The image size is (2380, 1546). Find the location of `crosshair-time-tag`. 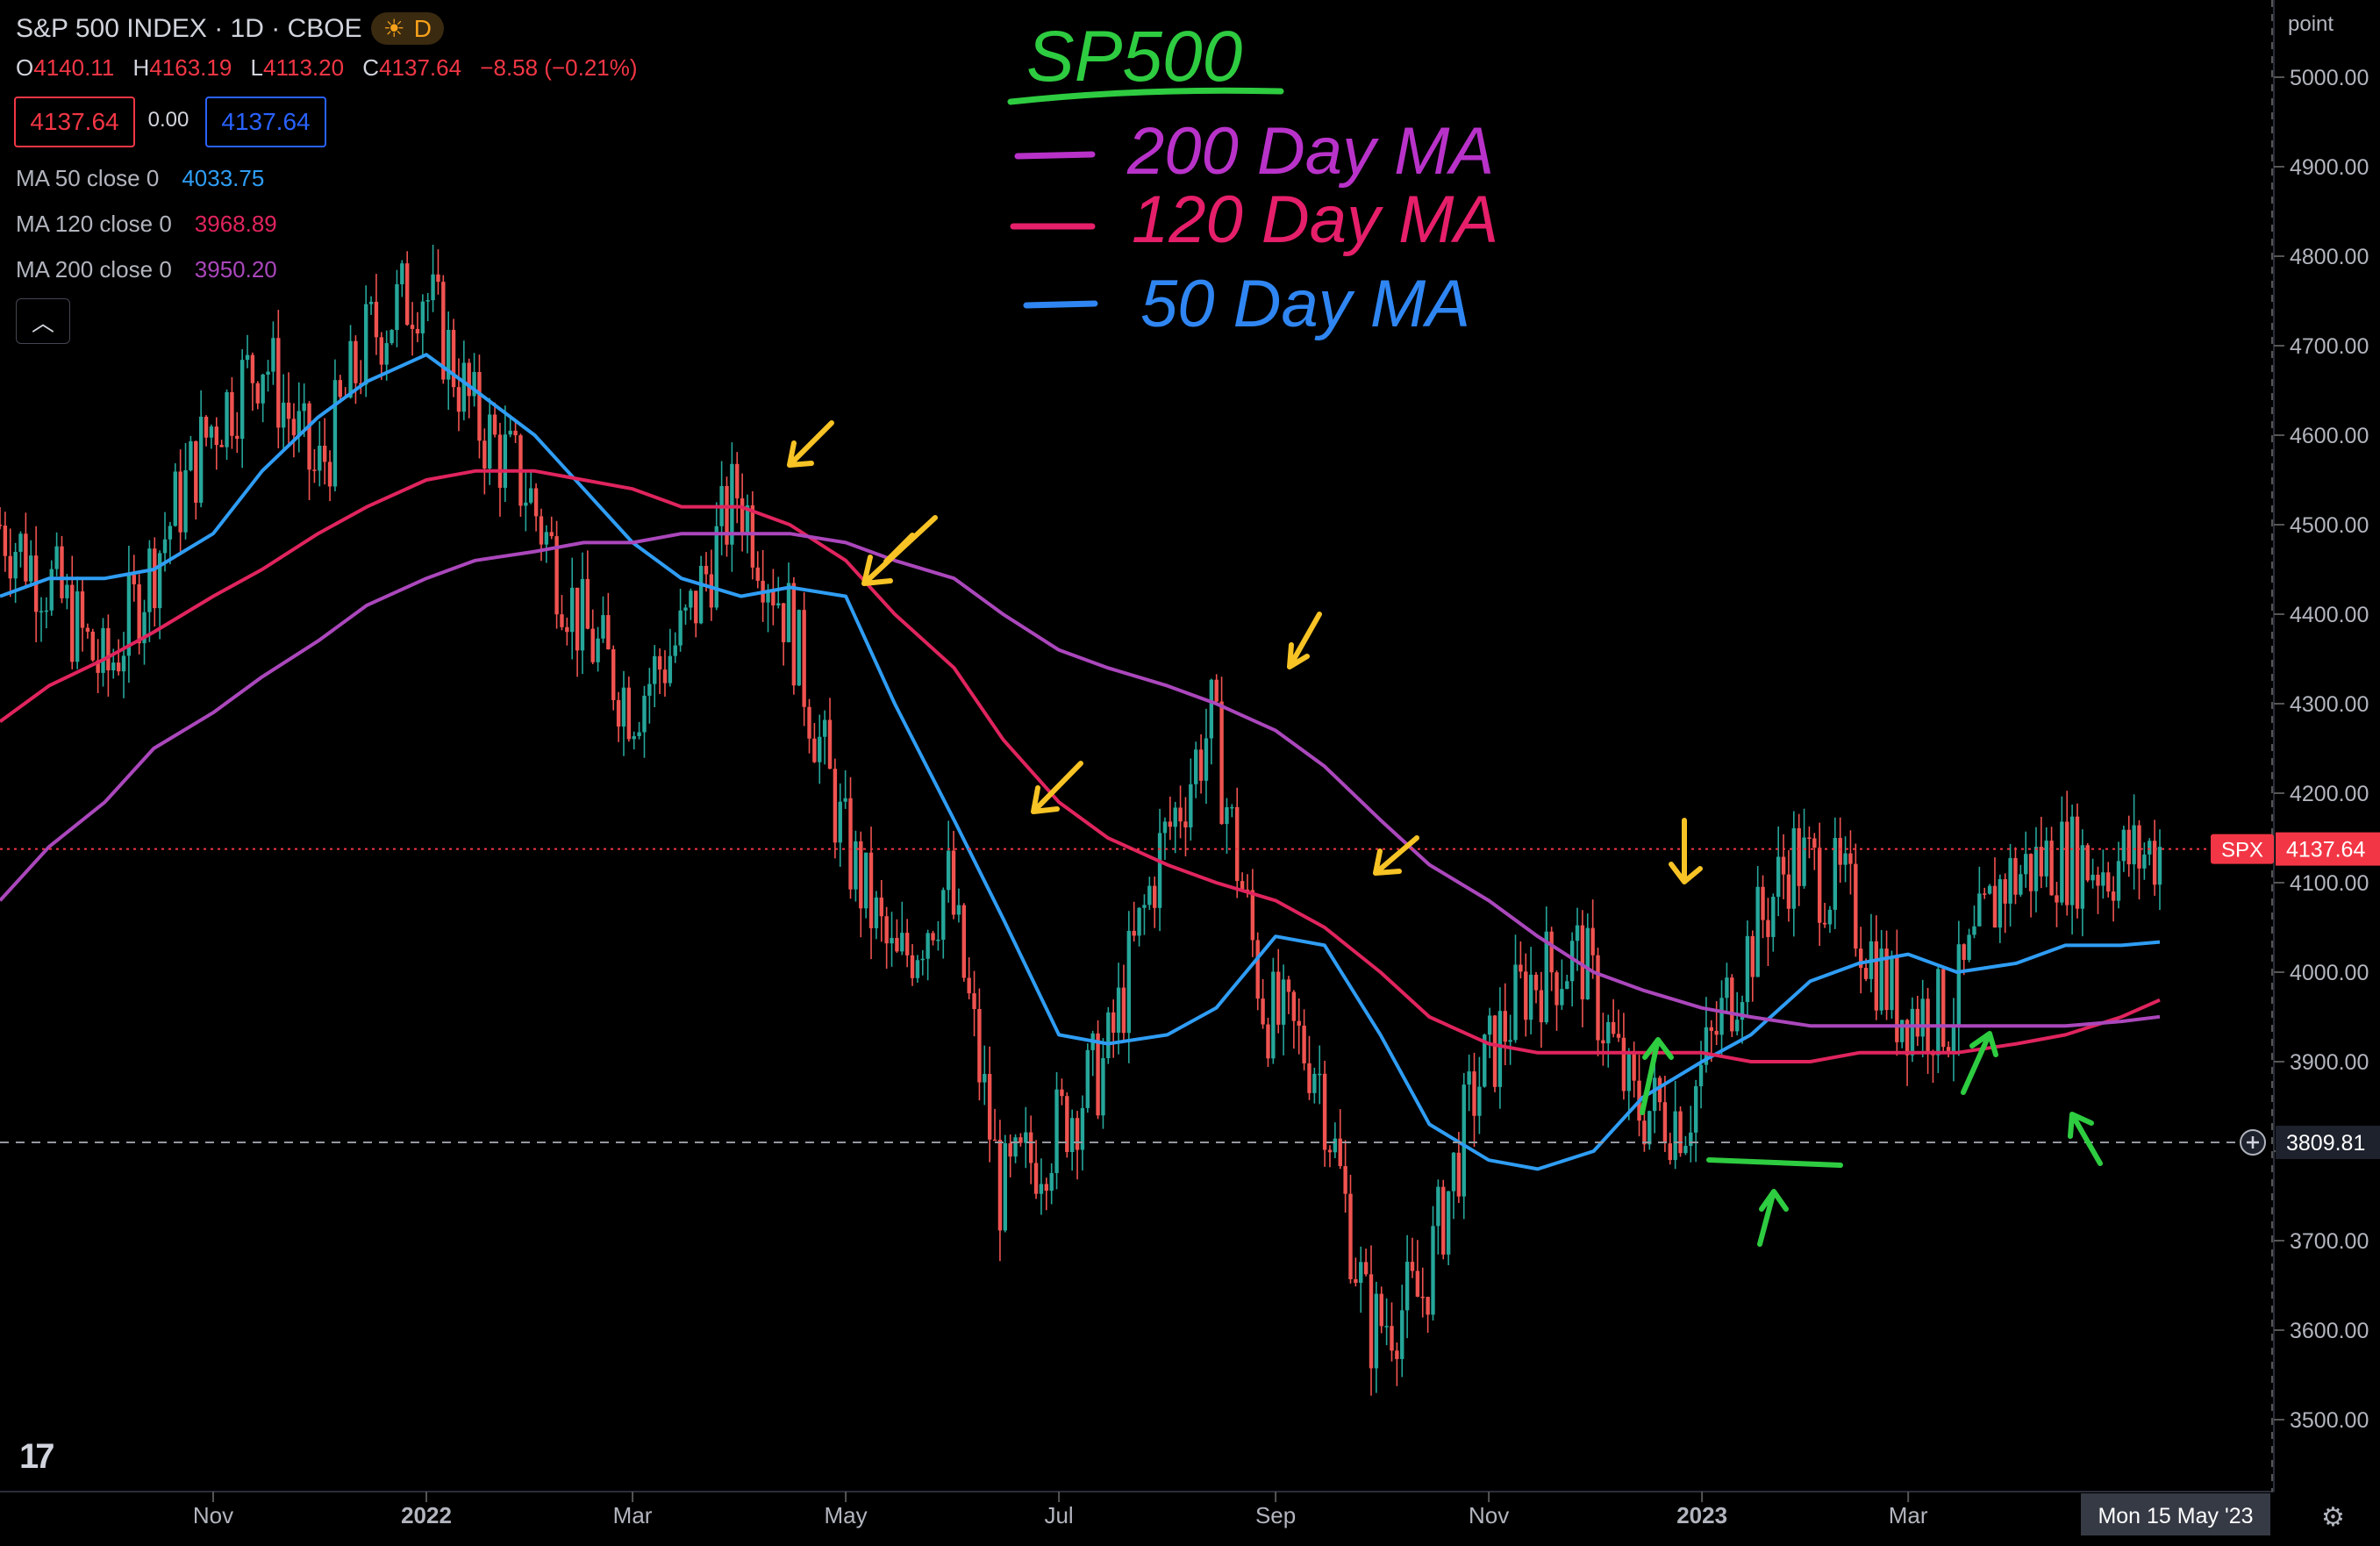

crosshair-time-tag is located at coordinates (2175, 1514).